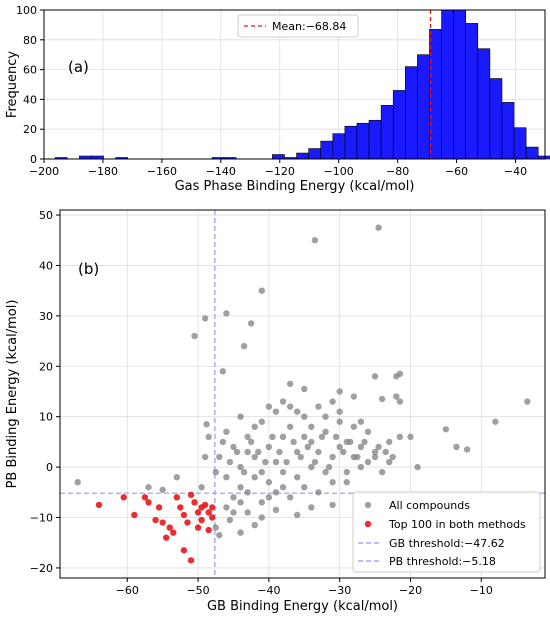 Image resolution: width=550 pixels, height=623 pixels. I want to click on legend-top-100-label: Top 100 in both methods, so click(457, 524).